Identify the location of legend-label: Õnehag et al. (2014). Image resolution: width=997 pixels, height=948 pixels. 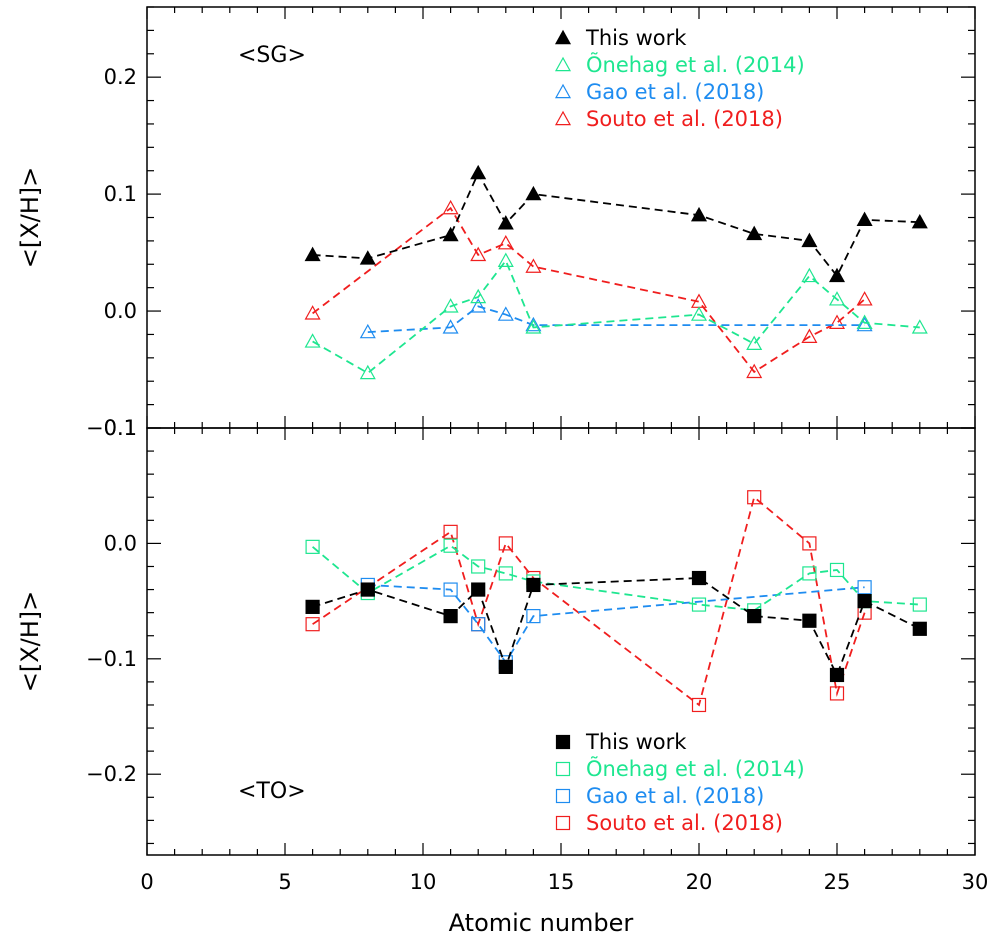
(695, 64).